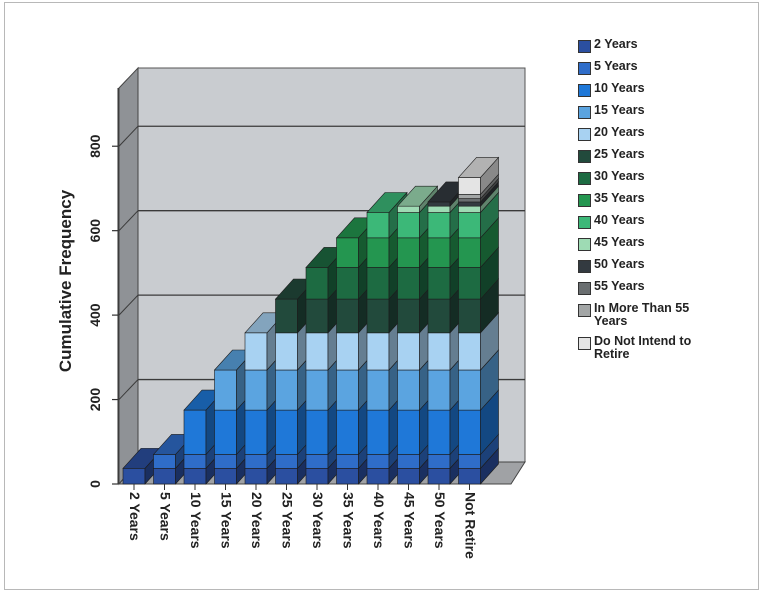 This screenshot has height=597, width=768. I want to click on x-tick-label: 2 Years, so click(135, 516).